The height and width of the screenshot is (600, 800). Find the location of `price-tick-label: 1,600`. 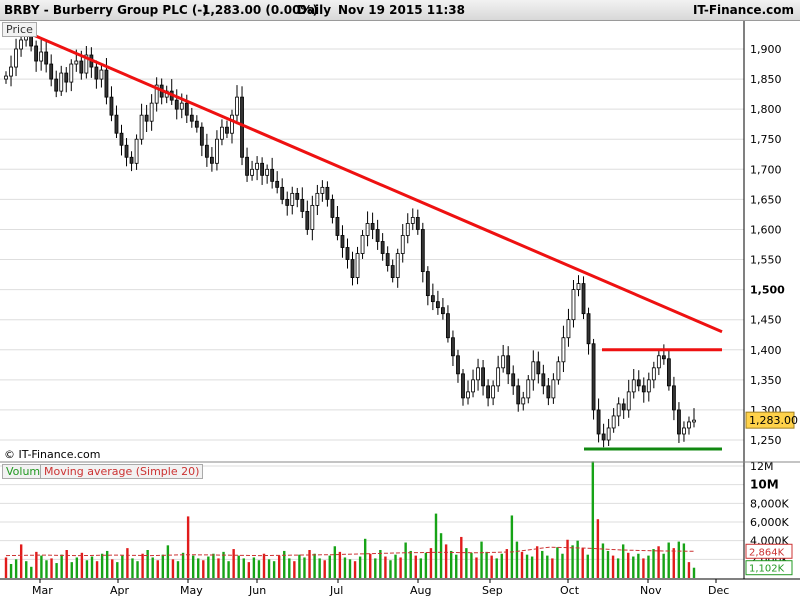

price-tick-label: 1,600 is located at coordinates (766, 229).